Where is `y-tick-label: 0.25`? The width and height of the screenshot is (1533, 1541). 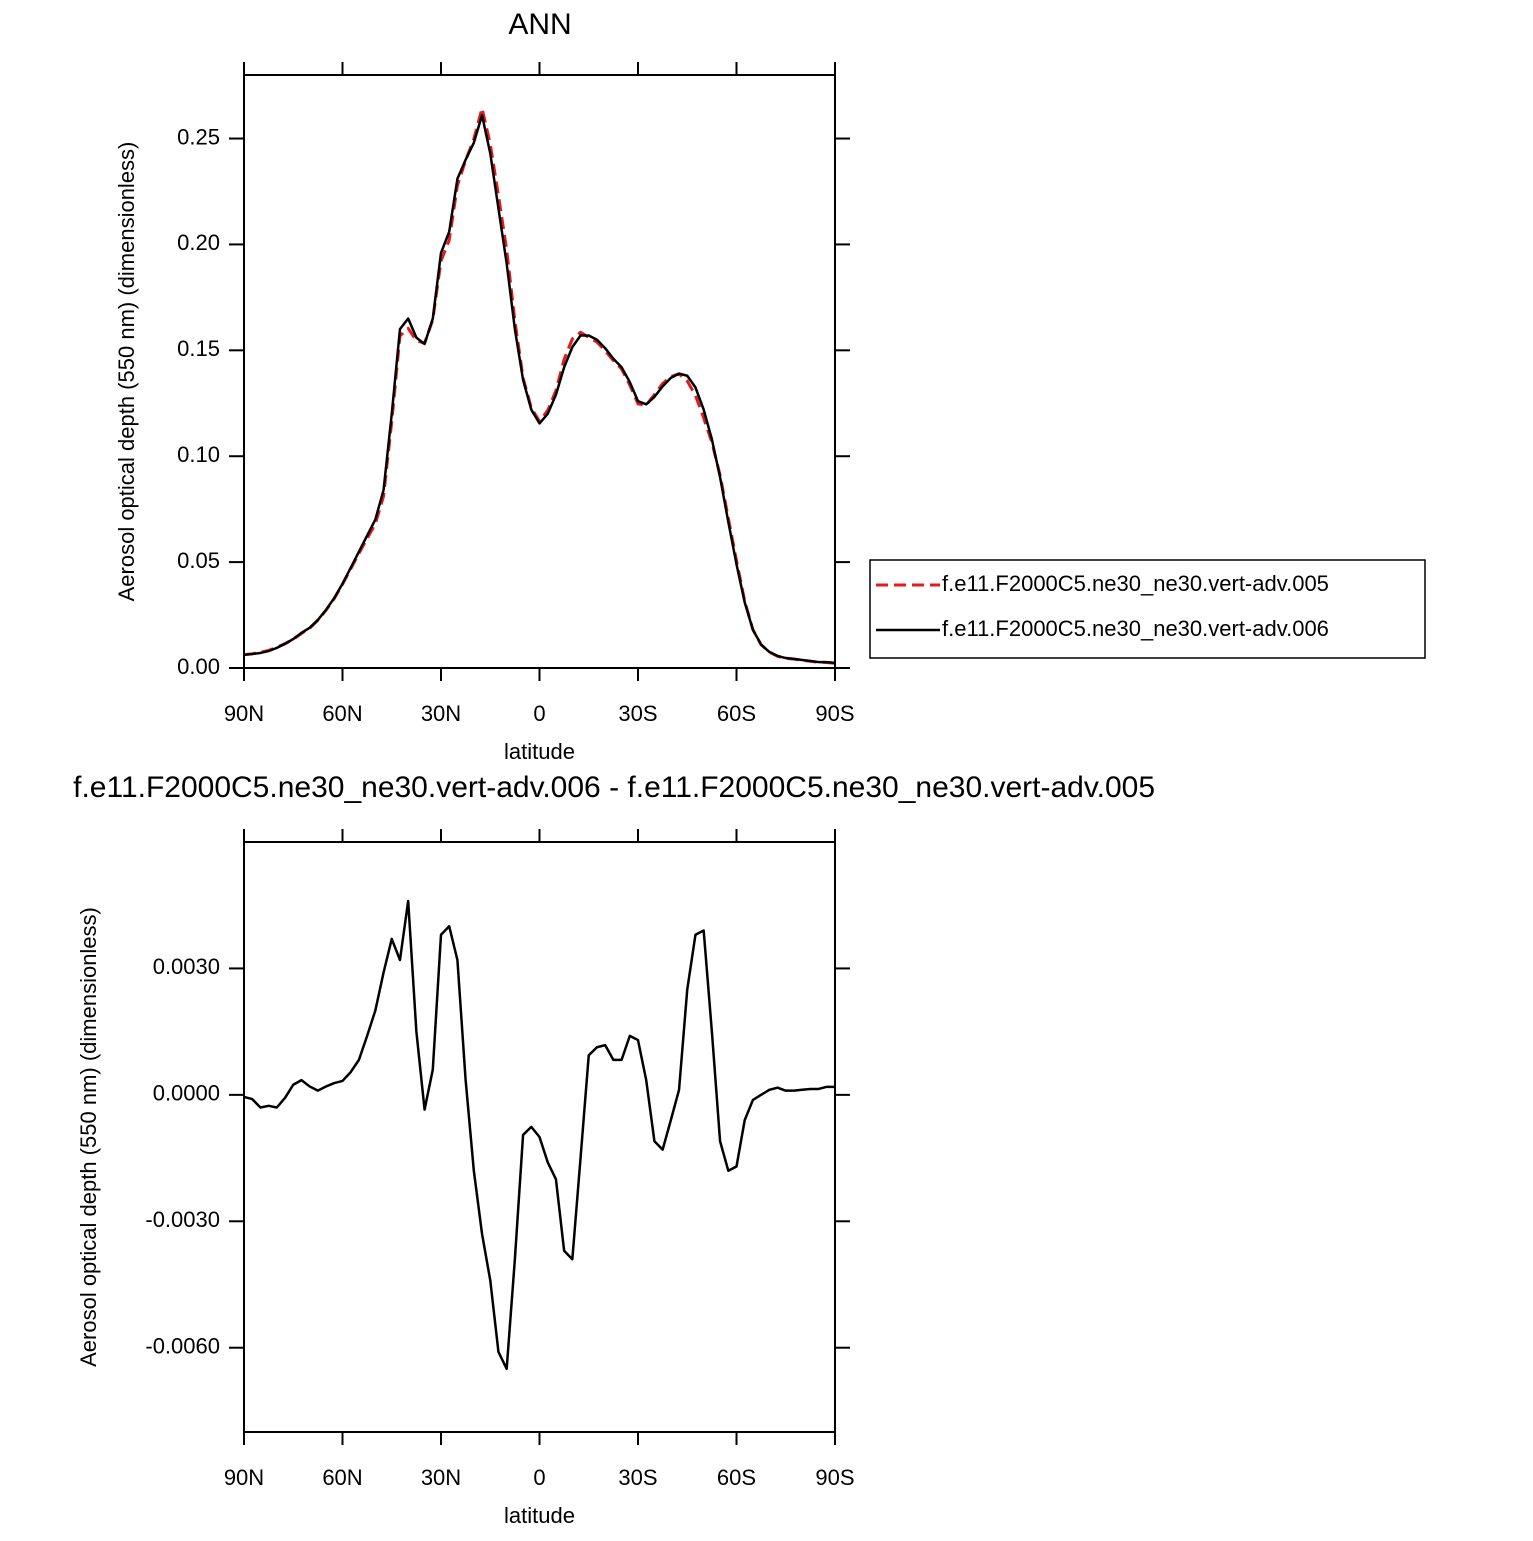 y-tick-label: 0.25 is located at coordinates (198, 136).